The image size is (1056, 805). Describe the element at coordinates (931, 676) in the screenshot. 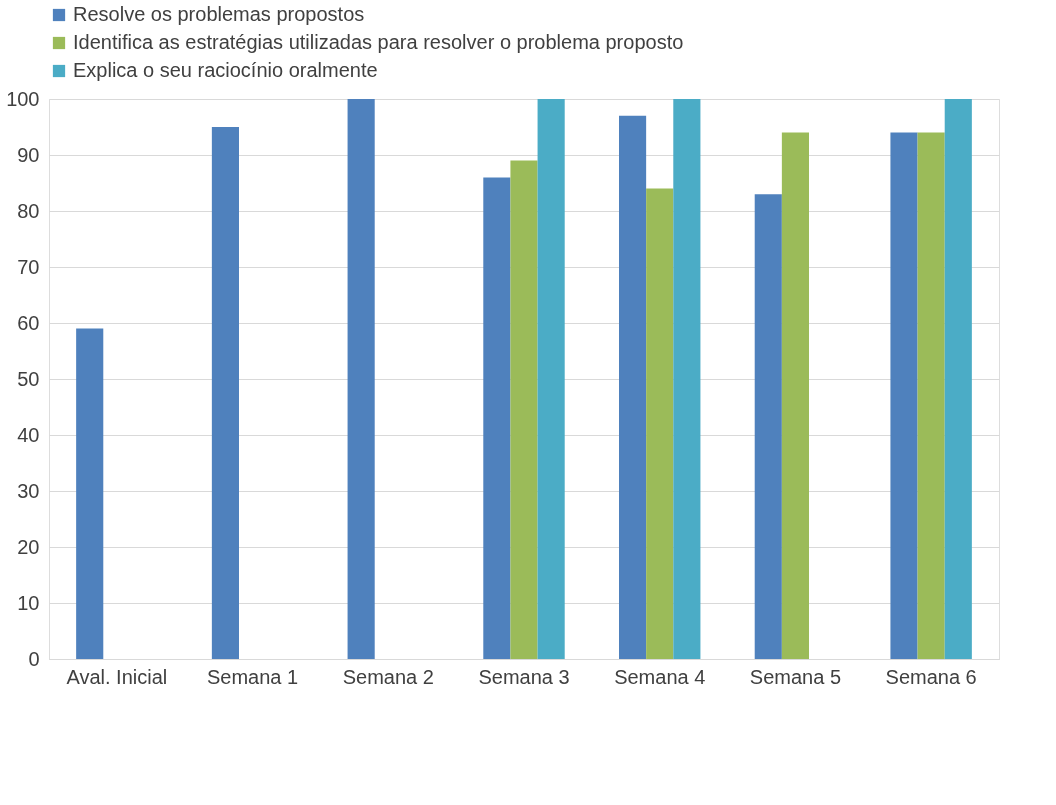

I see `x-tick-label: Semana 6` at that location.